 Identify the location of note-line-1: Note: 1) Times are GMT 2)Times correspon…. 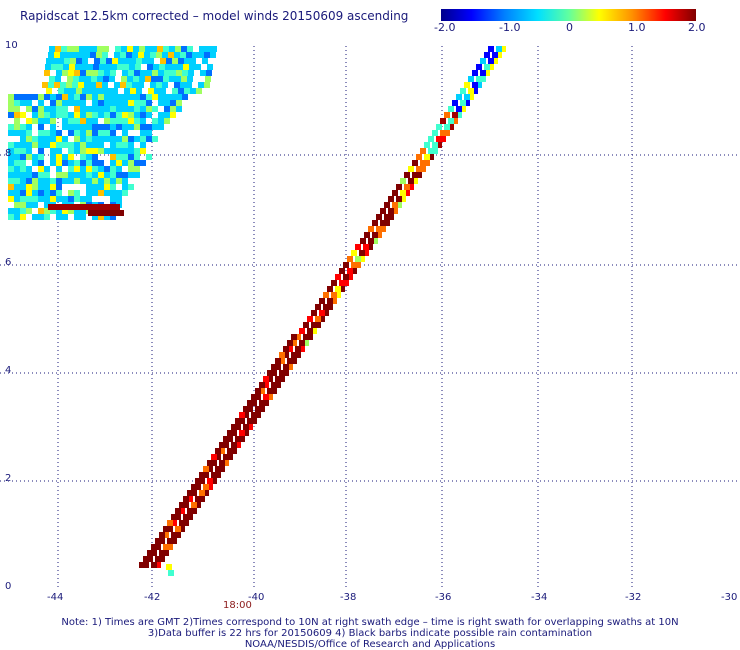
(370, 622).